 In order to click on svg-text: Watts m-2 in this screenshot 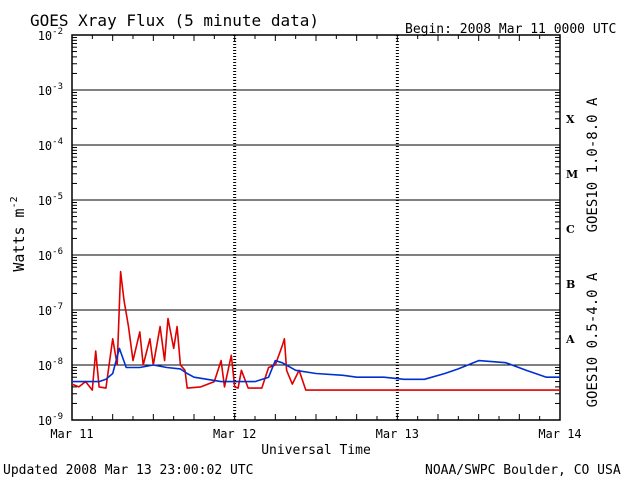, I will do `click(18, 233)`.